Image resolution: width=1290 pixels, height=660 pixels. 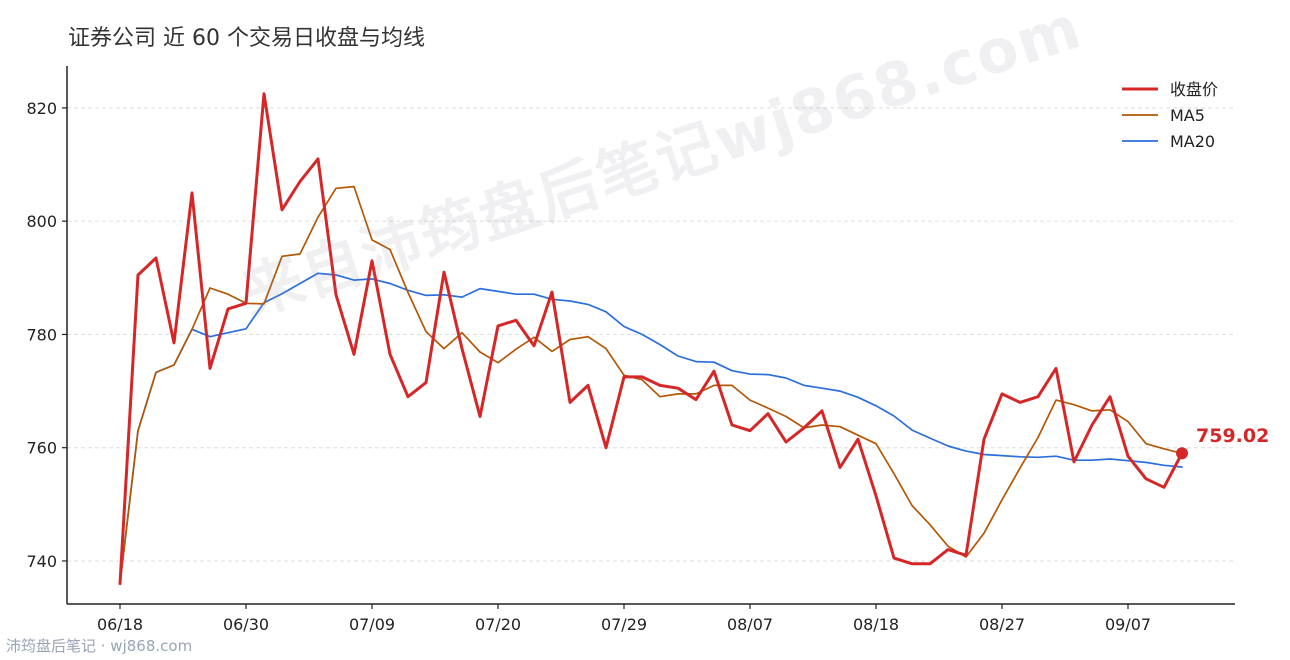 I want to click on x-tick-label: 06/30, so click(x=246, y=624).